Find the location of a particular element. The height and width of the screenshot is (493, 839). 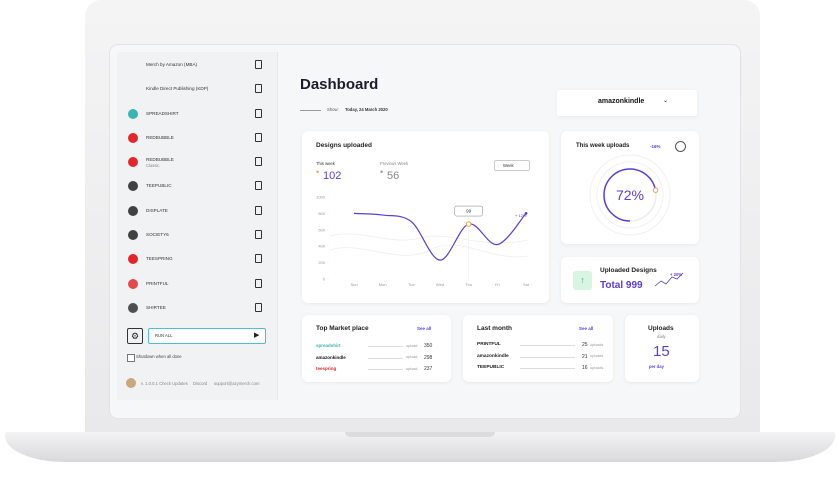

designs-card is located at coordinates (425, 217).